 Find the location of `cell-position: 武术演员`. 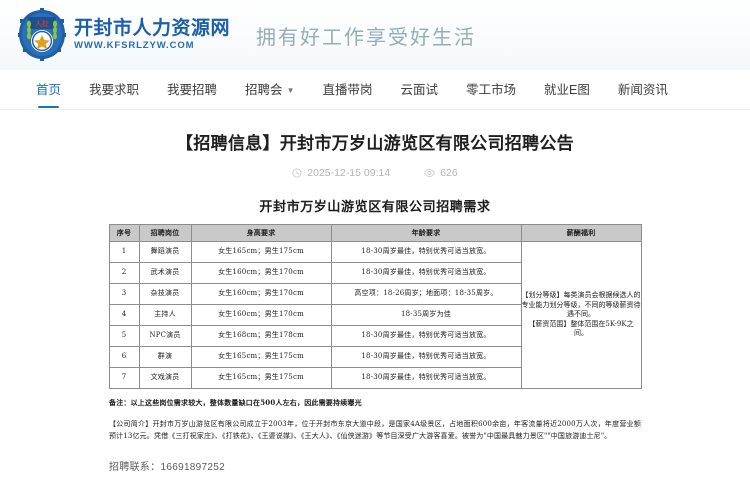

cell-position: 武术演员 is located at coordinates (165, 272).